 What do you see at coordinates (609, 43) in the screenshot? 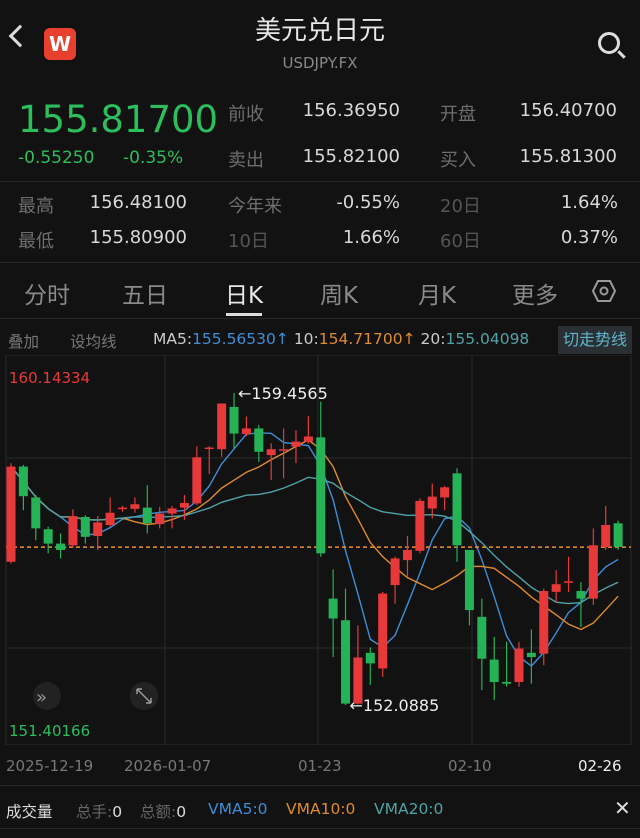
I see `search-icon` at bounding box center [609, 43].